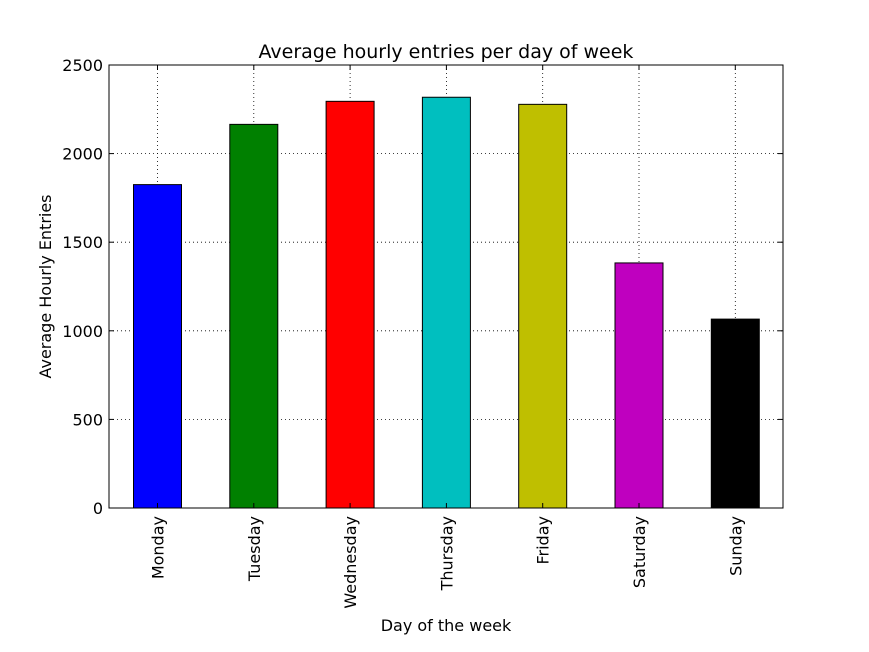 The height and width of the screenshot is (652, 869). Describe the element at coordinates (350, 562) in the screenshot. I see `x-tick-label: Wednesday` at that location.